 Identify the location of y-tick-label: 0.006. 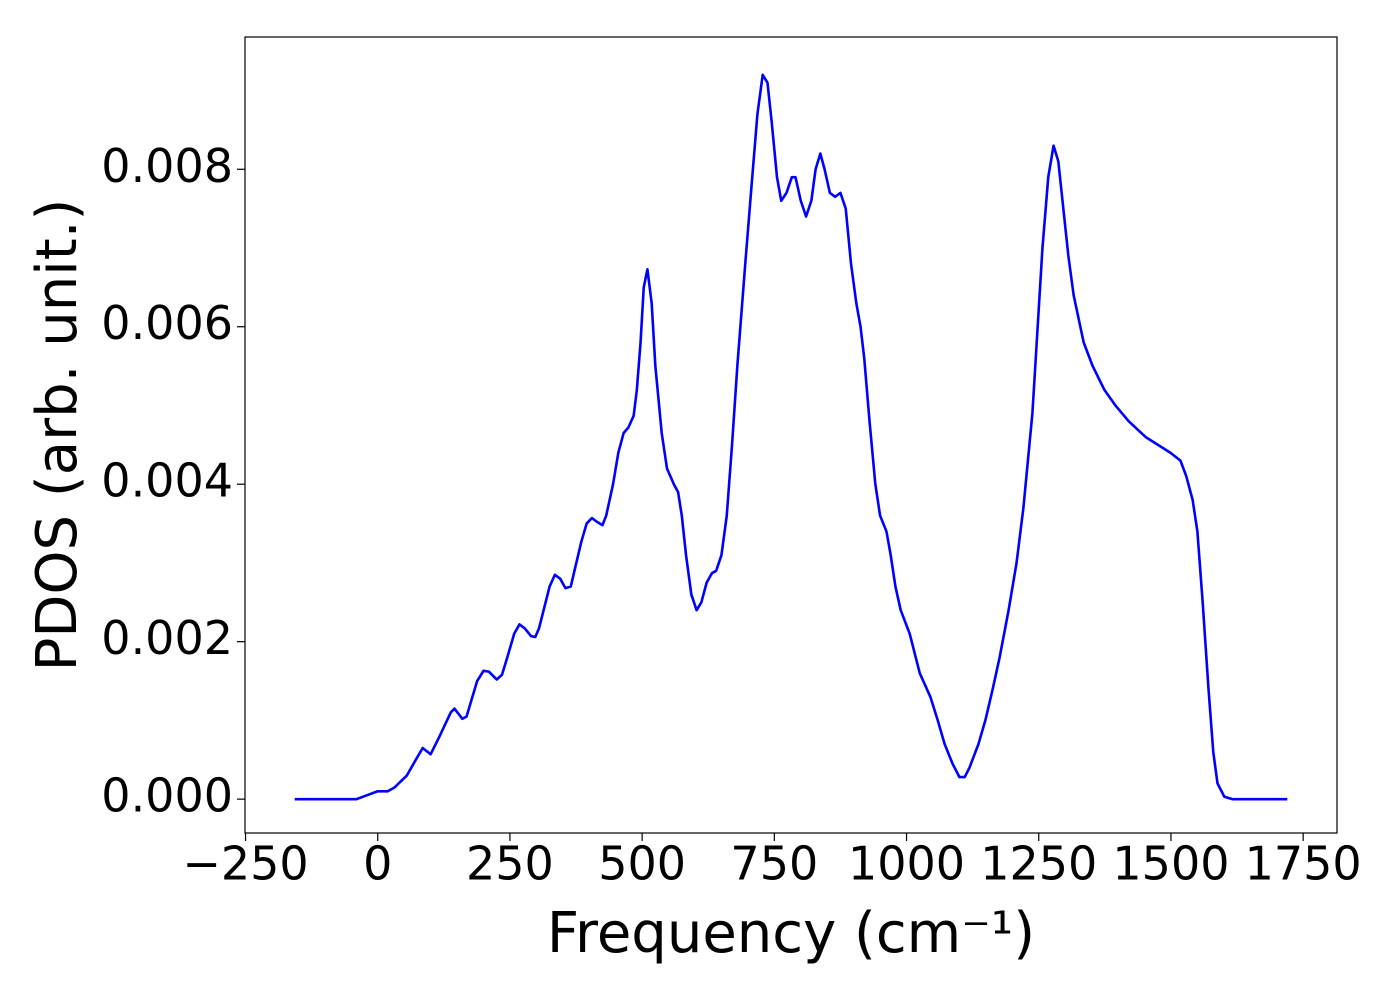
(167, 323).